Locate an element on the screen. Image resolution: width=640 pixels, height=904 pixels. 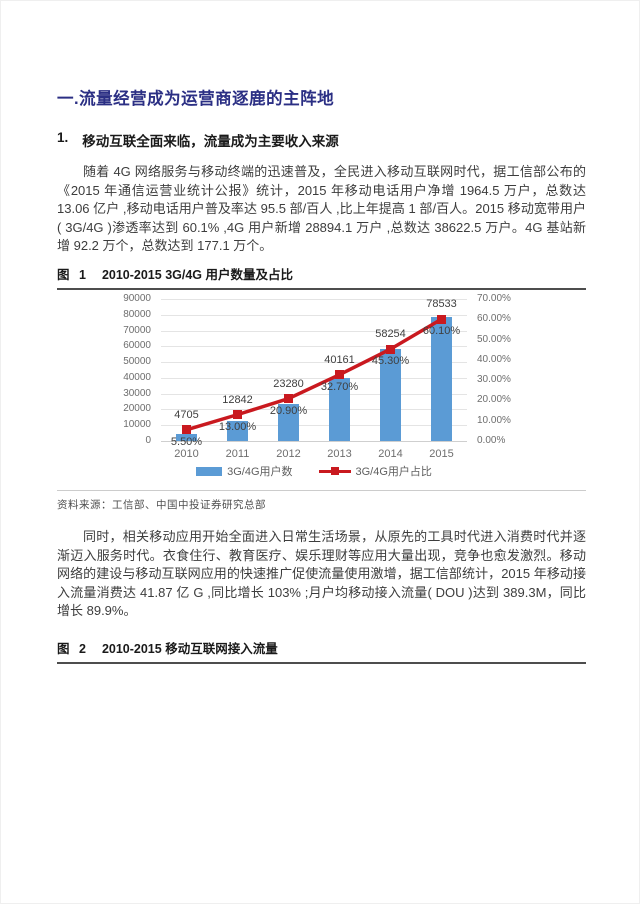
bar-2013 is located at coordinates (339, 409).